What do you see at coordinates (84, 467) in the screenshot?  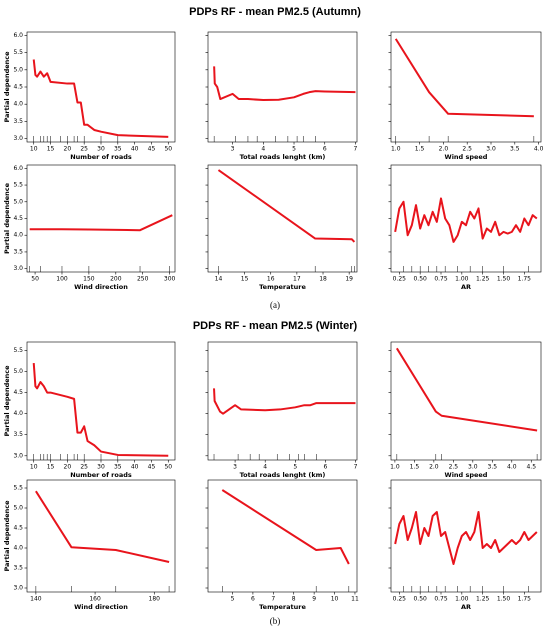 I see `x-tick-label: 25` at bounding box center [84, 467].